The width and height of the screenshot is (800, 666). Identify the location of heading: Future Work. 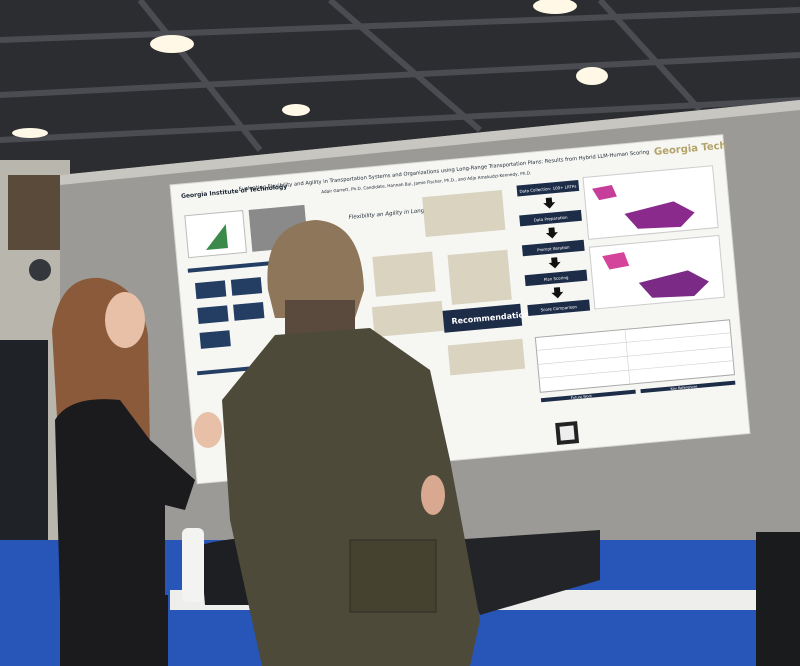
(582, 397).